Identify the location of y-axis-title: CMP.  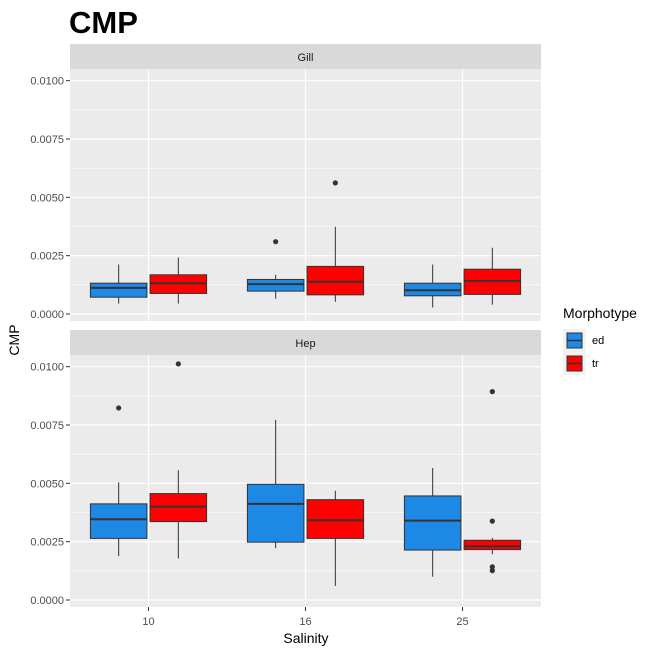
(14, 339).